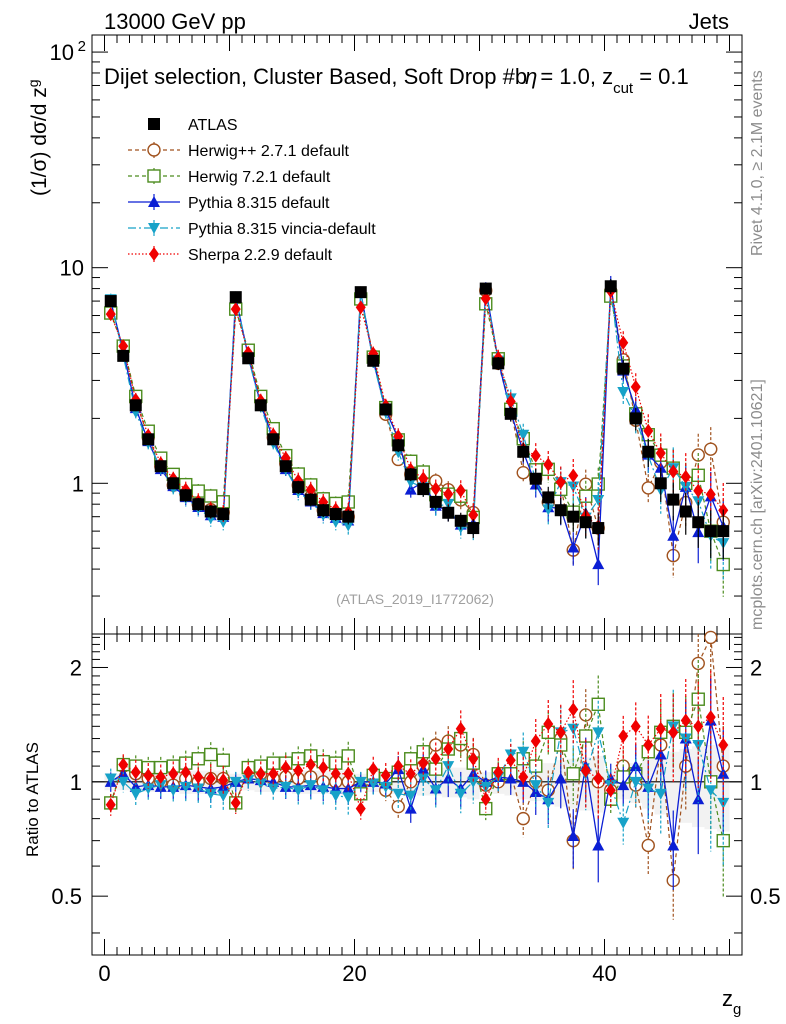 This screenshot has width=786, height=1024. I want to click on ratio-y-tick-label: 1, so click(76, 782).